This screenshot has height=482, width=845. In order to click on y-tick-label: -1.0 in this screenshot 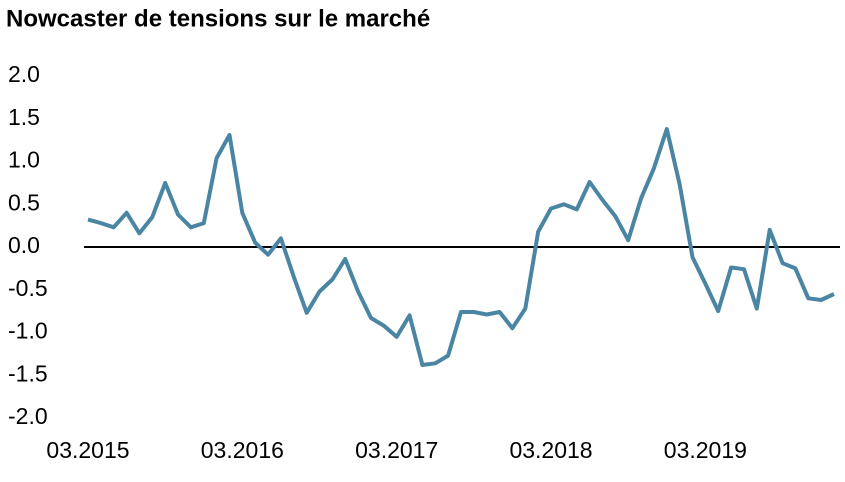, I will do `click(28, 331)`.